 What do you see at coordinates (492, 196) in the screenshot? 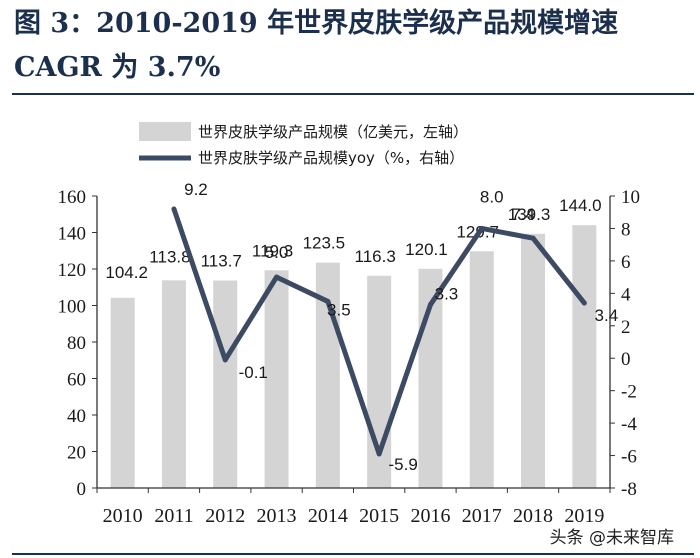
I see `yoy-value-label: 8.0` at bounding box center [492, 196].